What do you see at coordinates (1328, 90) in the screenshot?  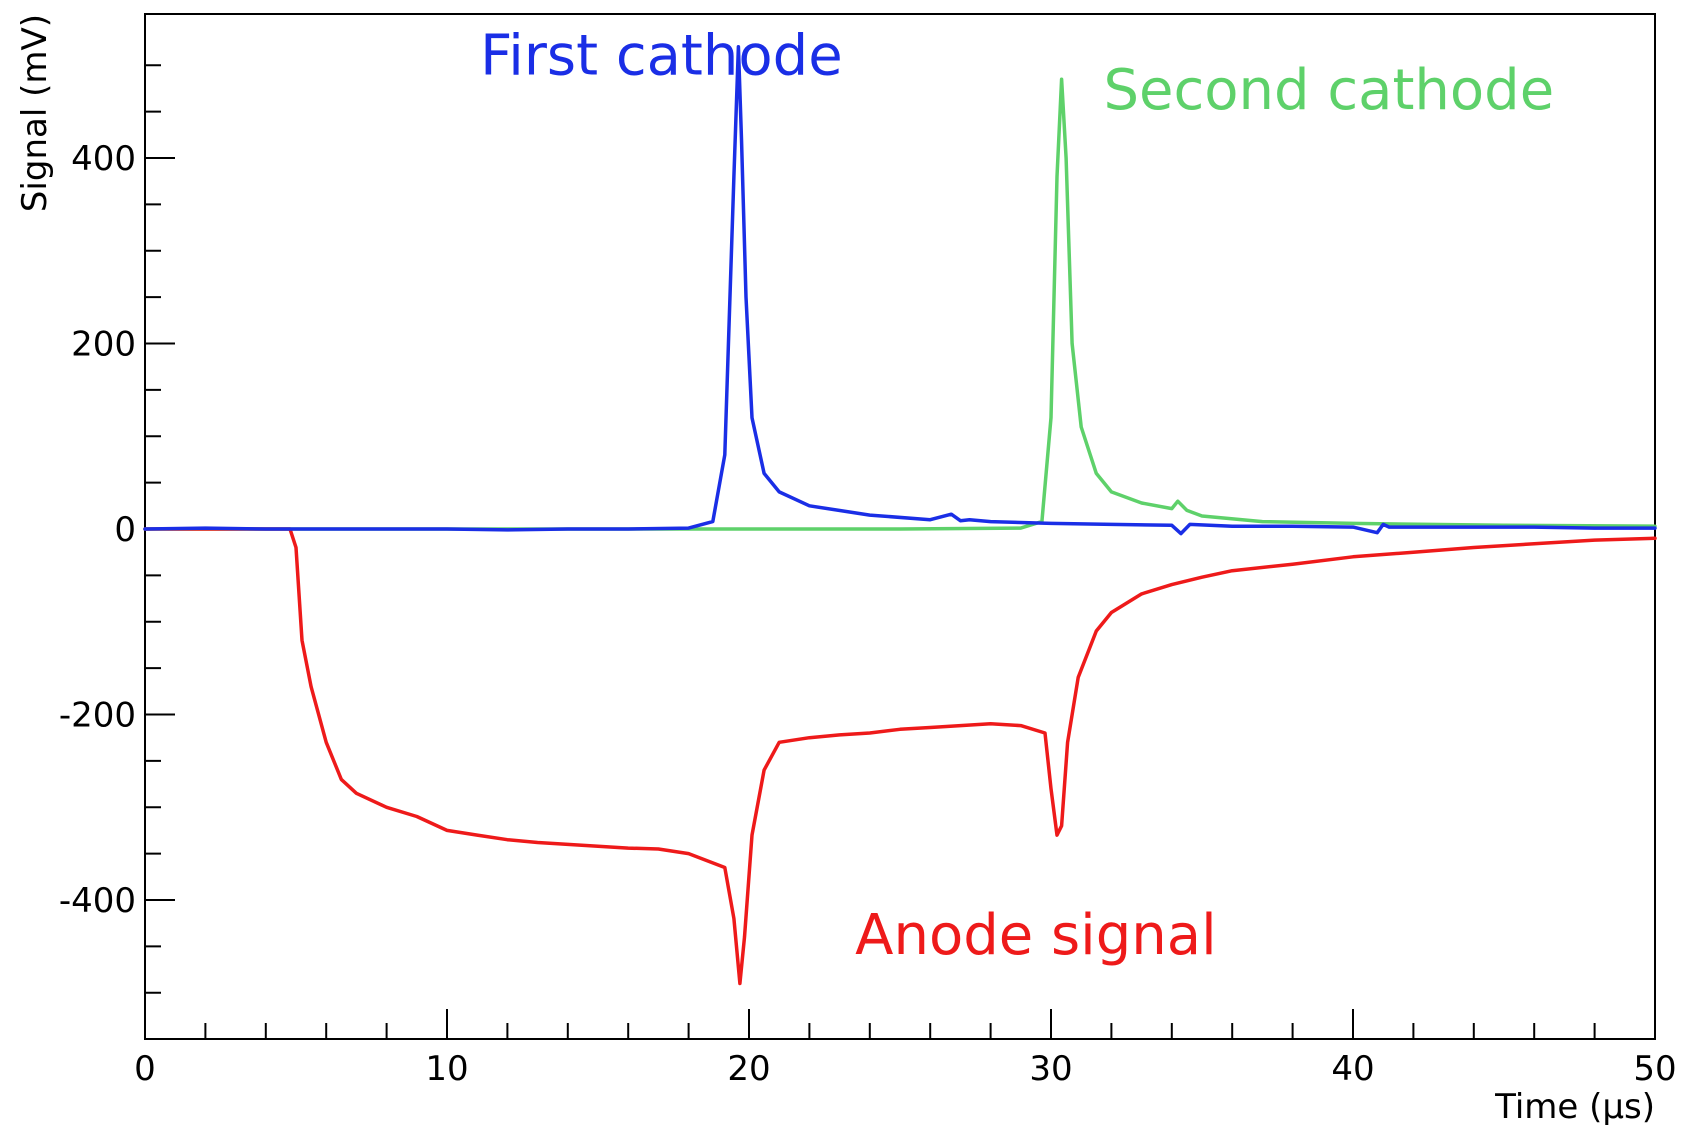 I see `annotation-second-cathode: Second cathode` at bounding box center [1328, 90].